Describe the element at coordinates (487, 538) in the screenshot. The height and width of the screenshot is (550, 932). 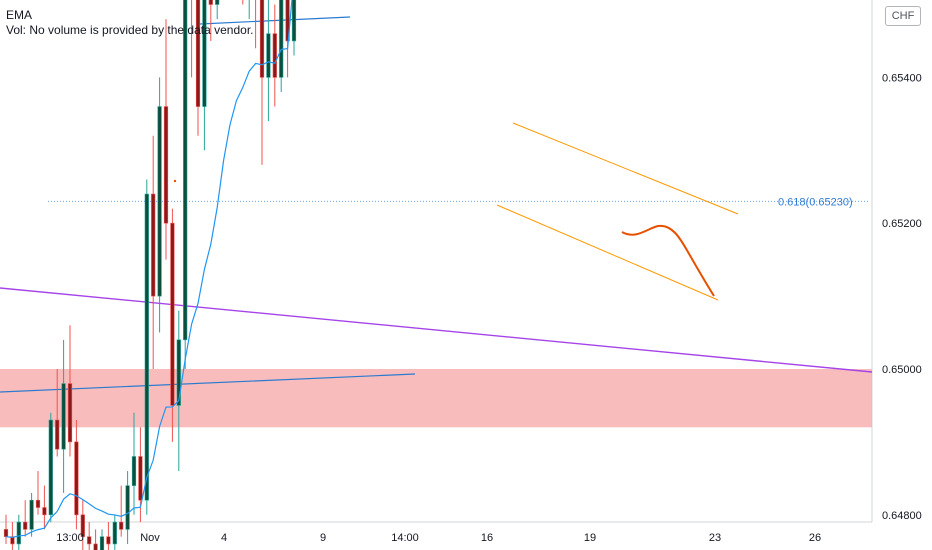
I see `time-tick-label: 16` at that location.